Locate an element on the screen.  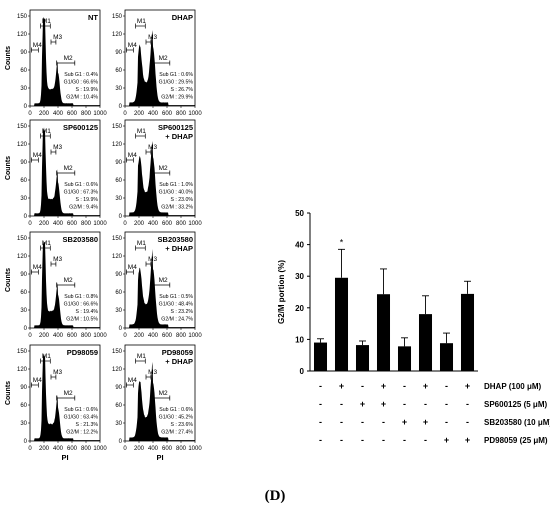
bar-y-tick-label: 50 is located at coordinates (299, 213).